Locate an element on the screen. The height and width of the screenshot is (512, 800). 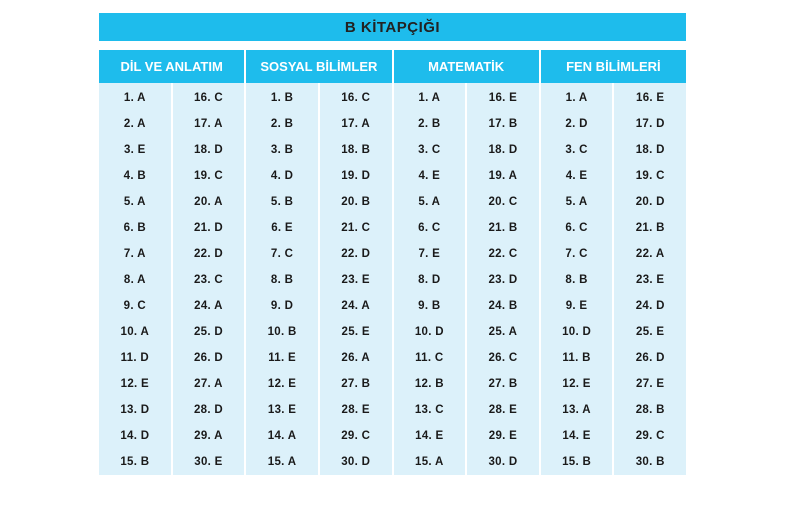
answer-cell: 17. D is located at coordinates (650, 124).